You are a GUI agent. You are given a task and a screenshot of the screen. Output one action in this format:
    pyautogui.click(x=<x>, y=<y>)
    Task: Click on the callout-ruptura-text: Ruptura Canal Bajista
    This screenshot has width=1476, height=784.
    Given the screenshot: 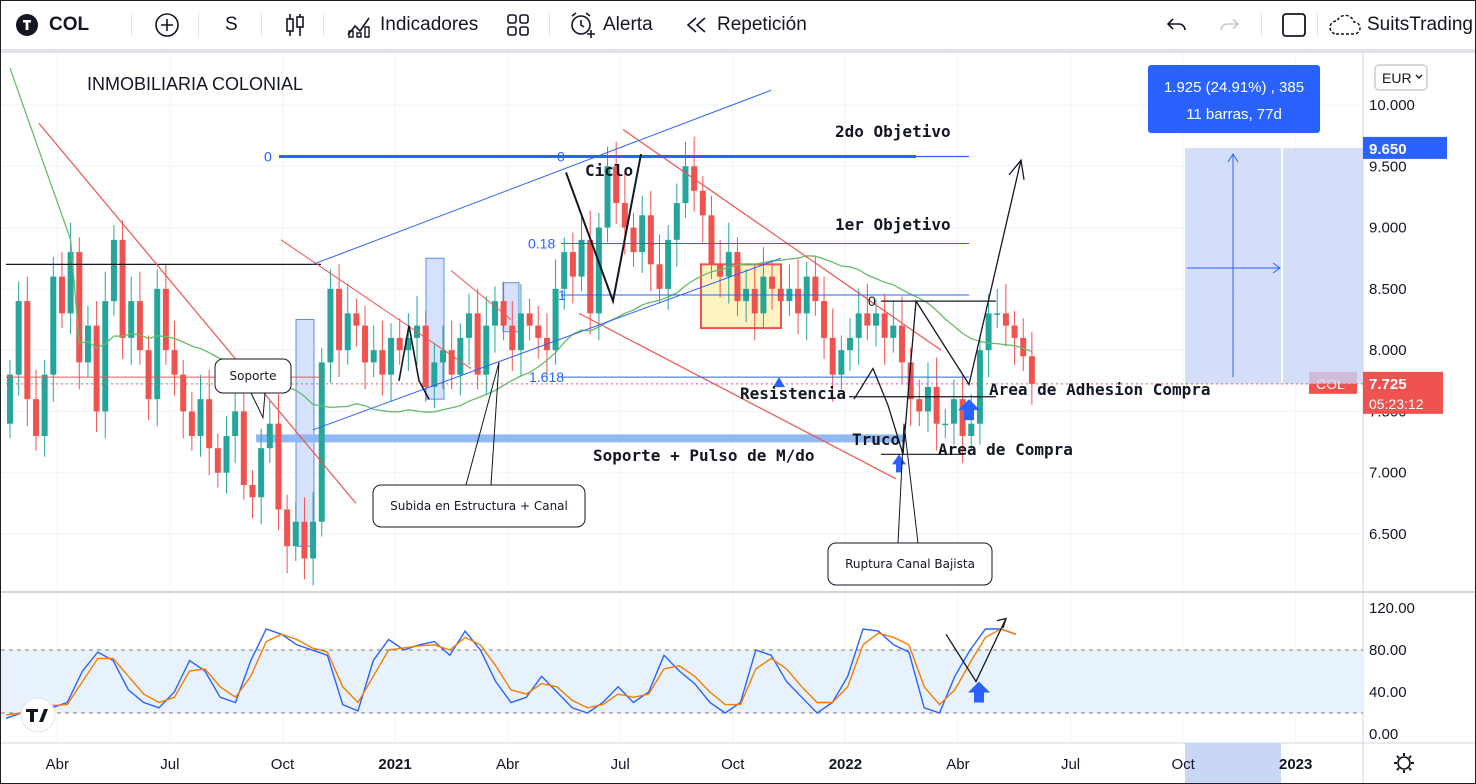 What is the action you would take?
    pyautogui.click(x=910, y=564)
    